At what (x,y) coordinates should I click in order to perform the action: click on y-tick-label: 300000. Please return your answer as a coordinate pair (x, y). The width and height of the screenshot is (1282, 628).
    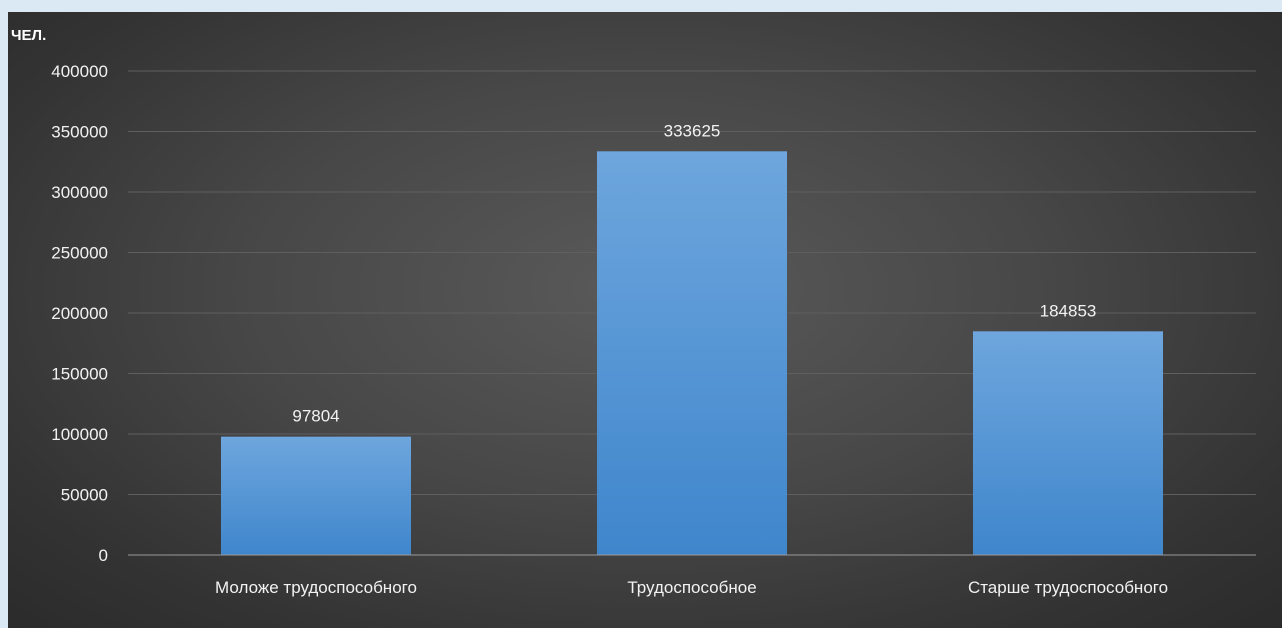
    Looking at the image, I should click on (79, 192).